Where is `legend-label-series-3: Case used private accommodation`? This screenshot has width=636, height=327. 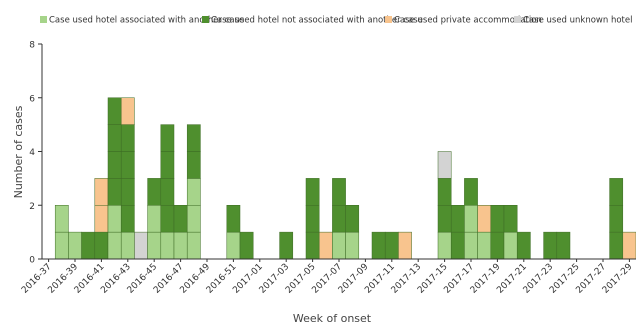 legend-label-series-3: Case used private accommodation is located at coordinates (468, 21).